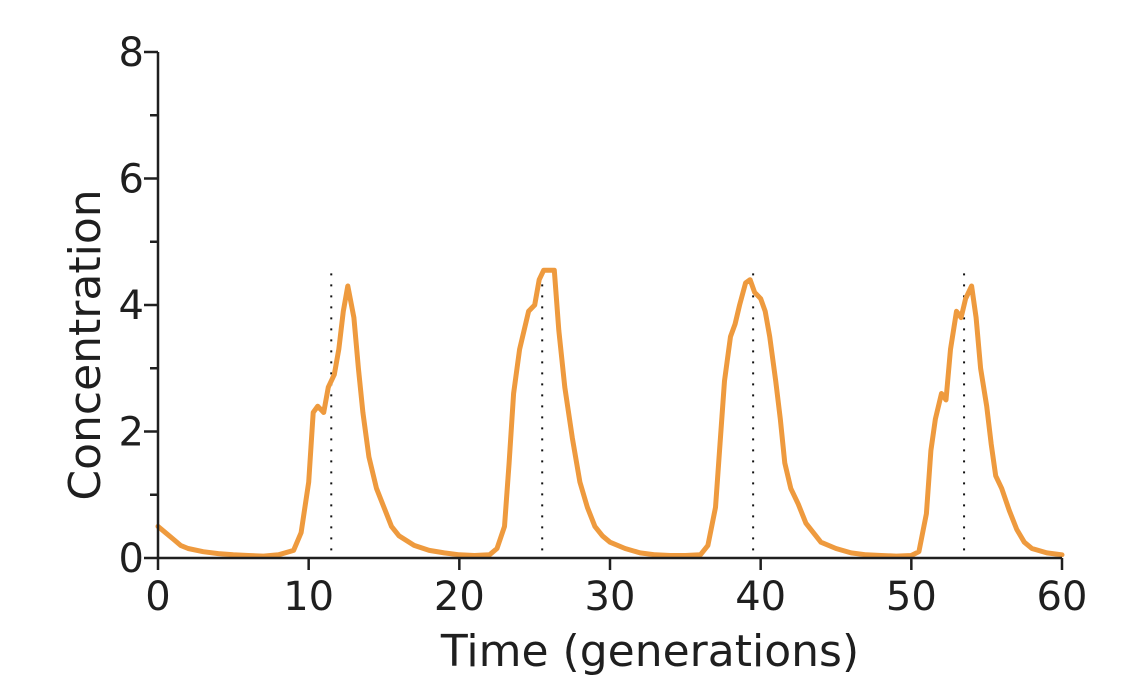 This screenshot has width=1148, height=700. Describe the element at coordinates (131, 306) in the screenshot. I see `y-tick-label: 4` at that location.